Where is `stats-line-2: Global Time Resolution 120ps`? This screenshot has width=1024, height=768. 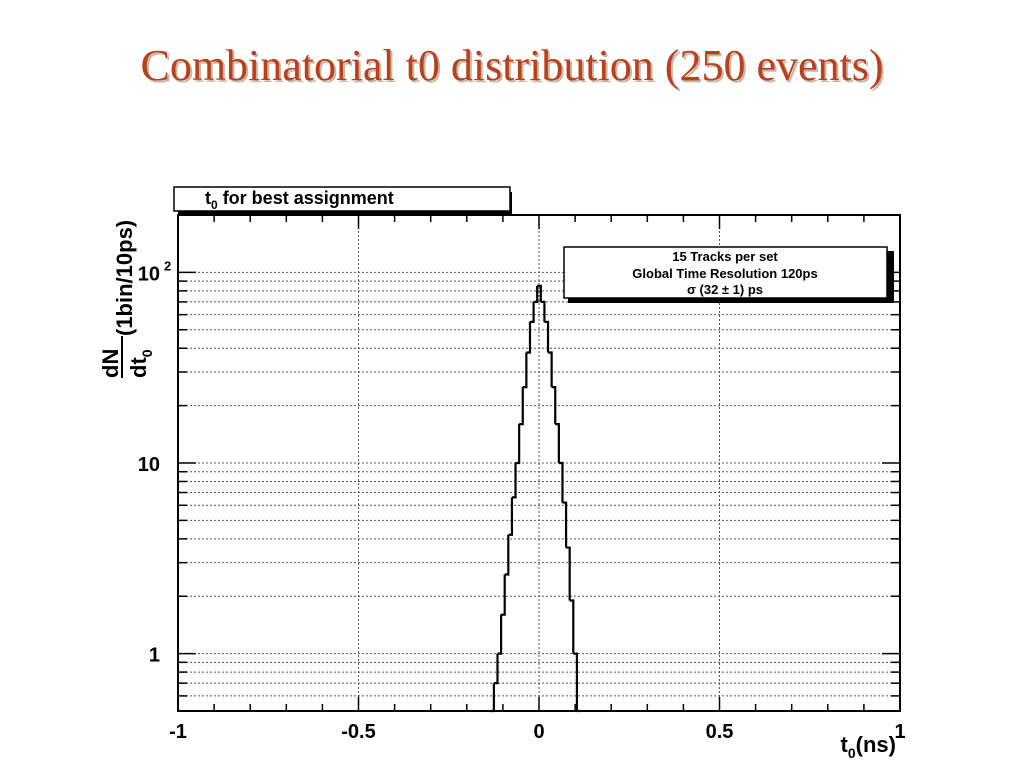 stats-line-2: Global Time Resolution 120ps is located at coordinates (724, 273).